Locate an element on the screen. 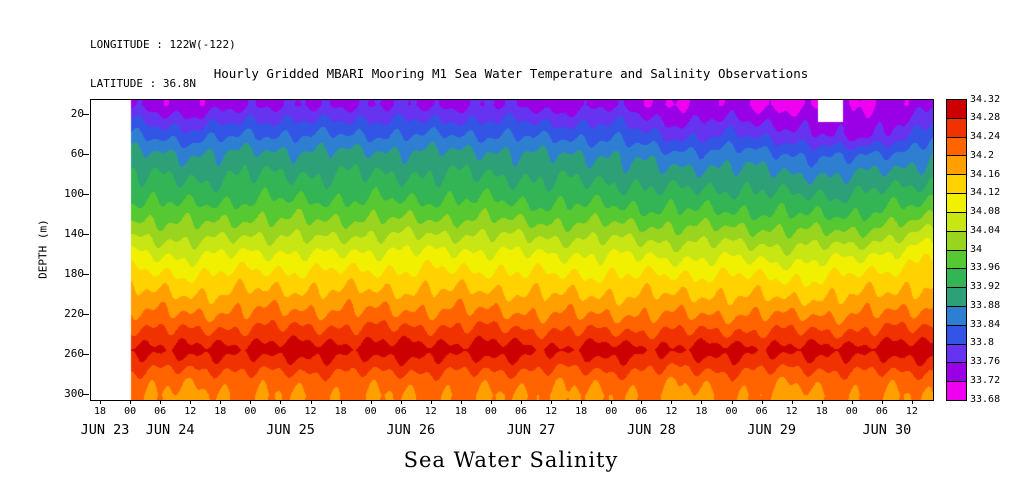 The image size is (1009, 504). y-tick-label: 180 is located at coordinates (74, 273).